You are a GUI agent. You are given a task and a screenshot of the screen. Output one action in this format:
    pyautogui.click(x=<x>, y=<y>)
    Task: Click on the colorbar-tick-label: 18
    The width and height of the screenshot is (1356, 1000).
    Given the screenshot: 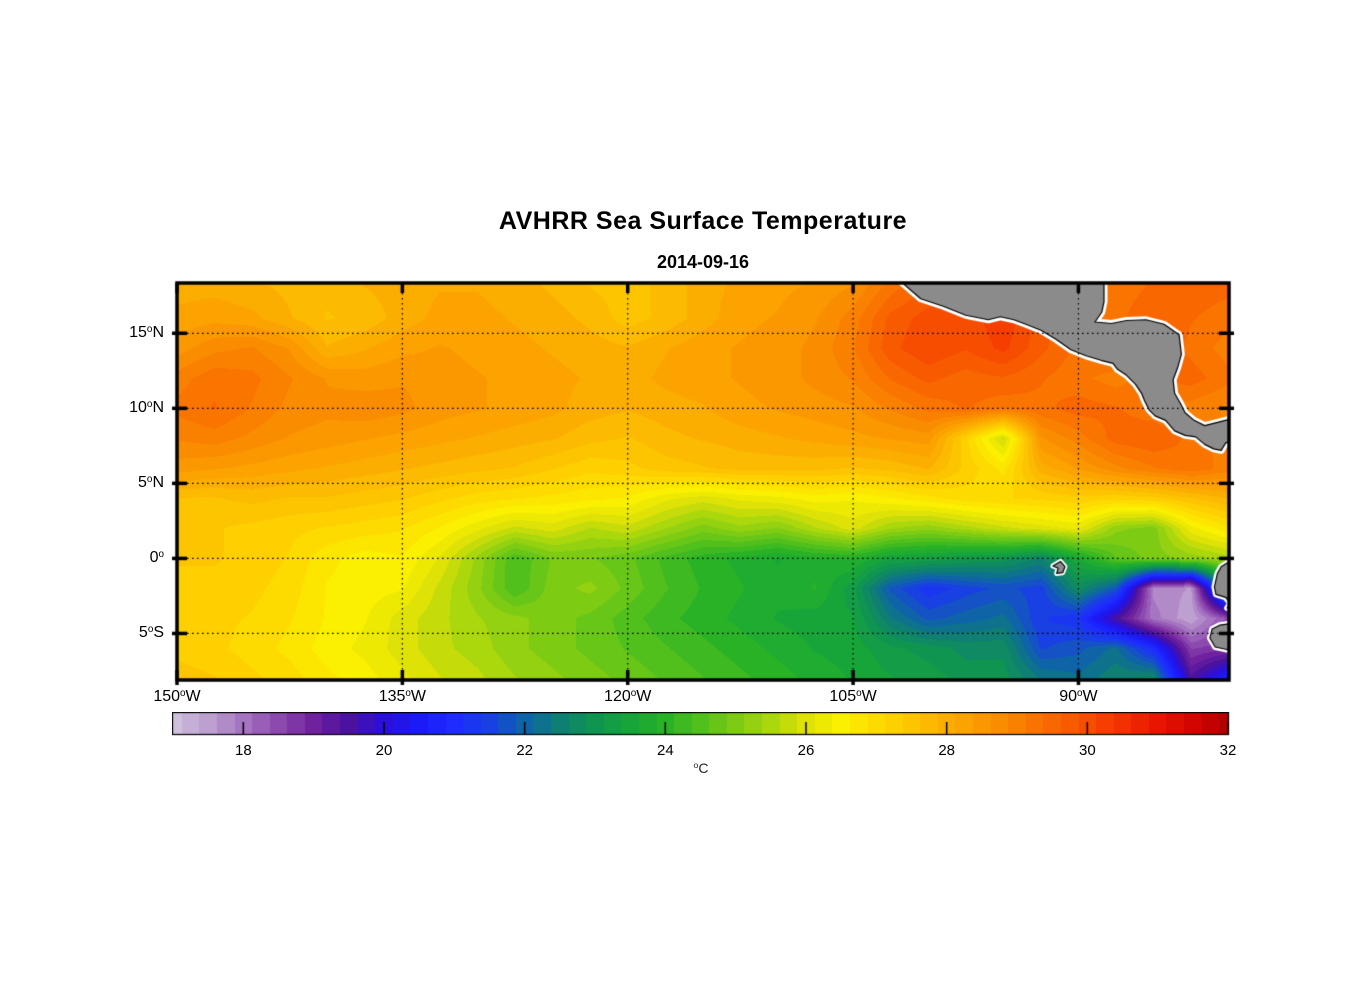 What is the action you would take?
    pyautogui.click(x=243, y=750)
    